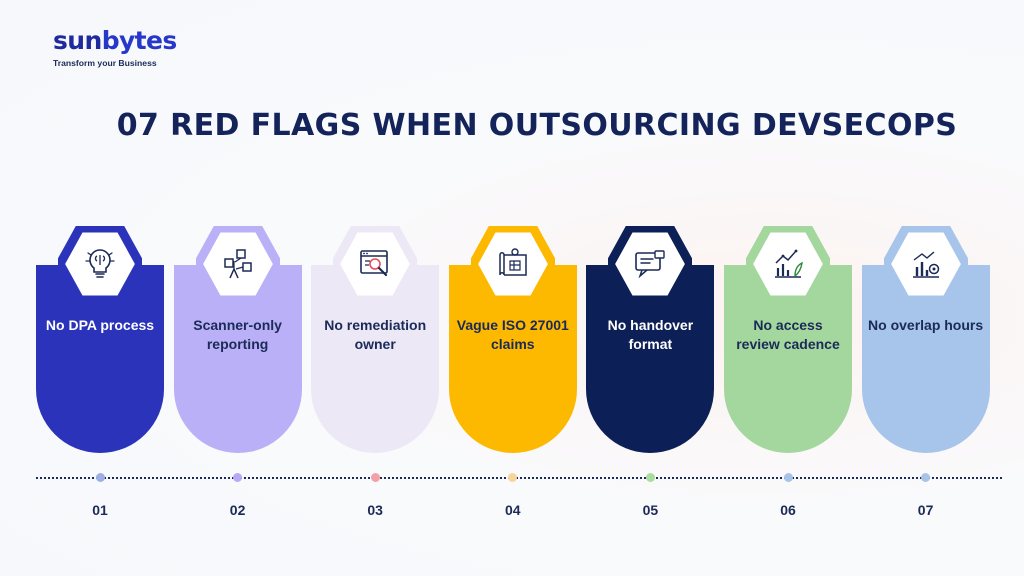 Image resolution: width=1024 pixels, height=576 pixels. I want to click on blueprint-scroll-icon, so click(513, 264).